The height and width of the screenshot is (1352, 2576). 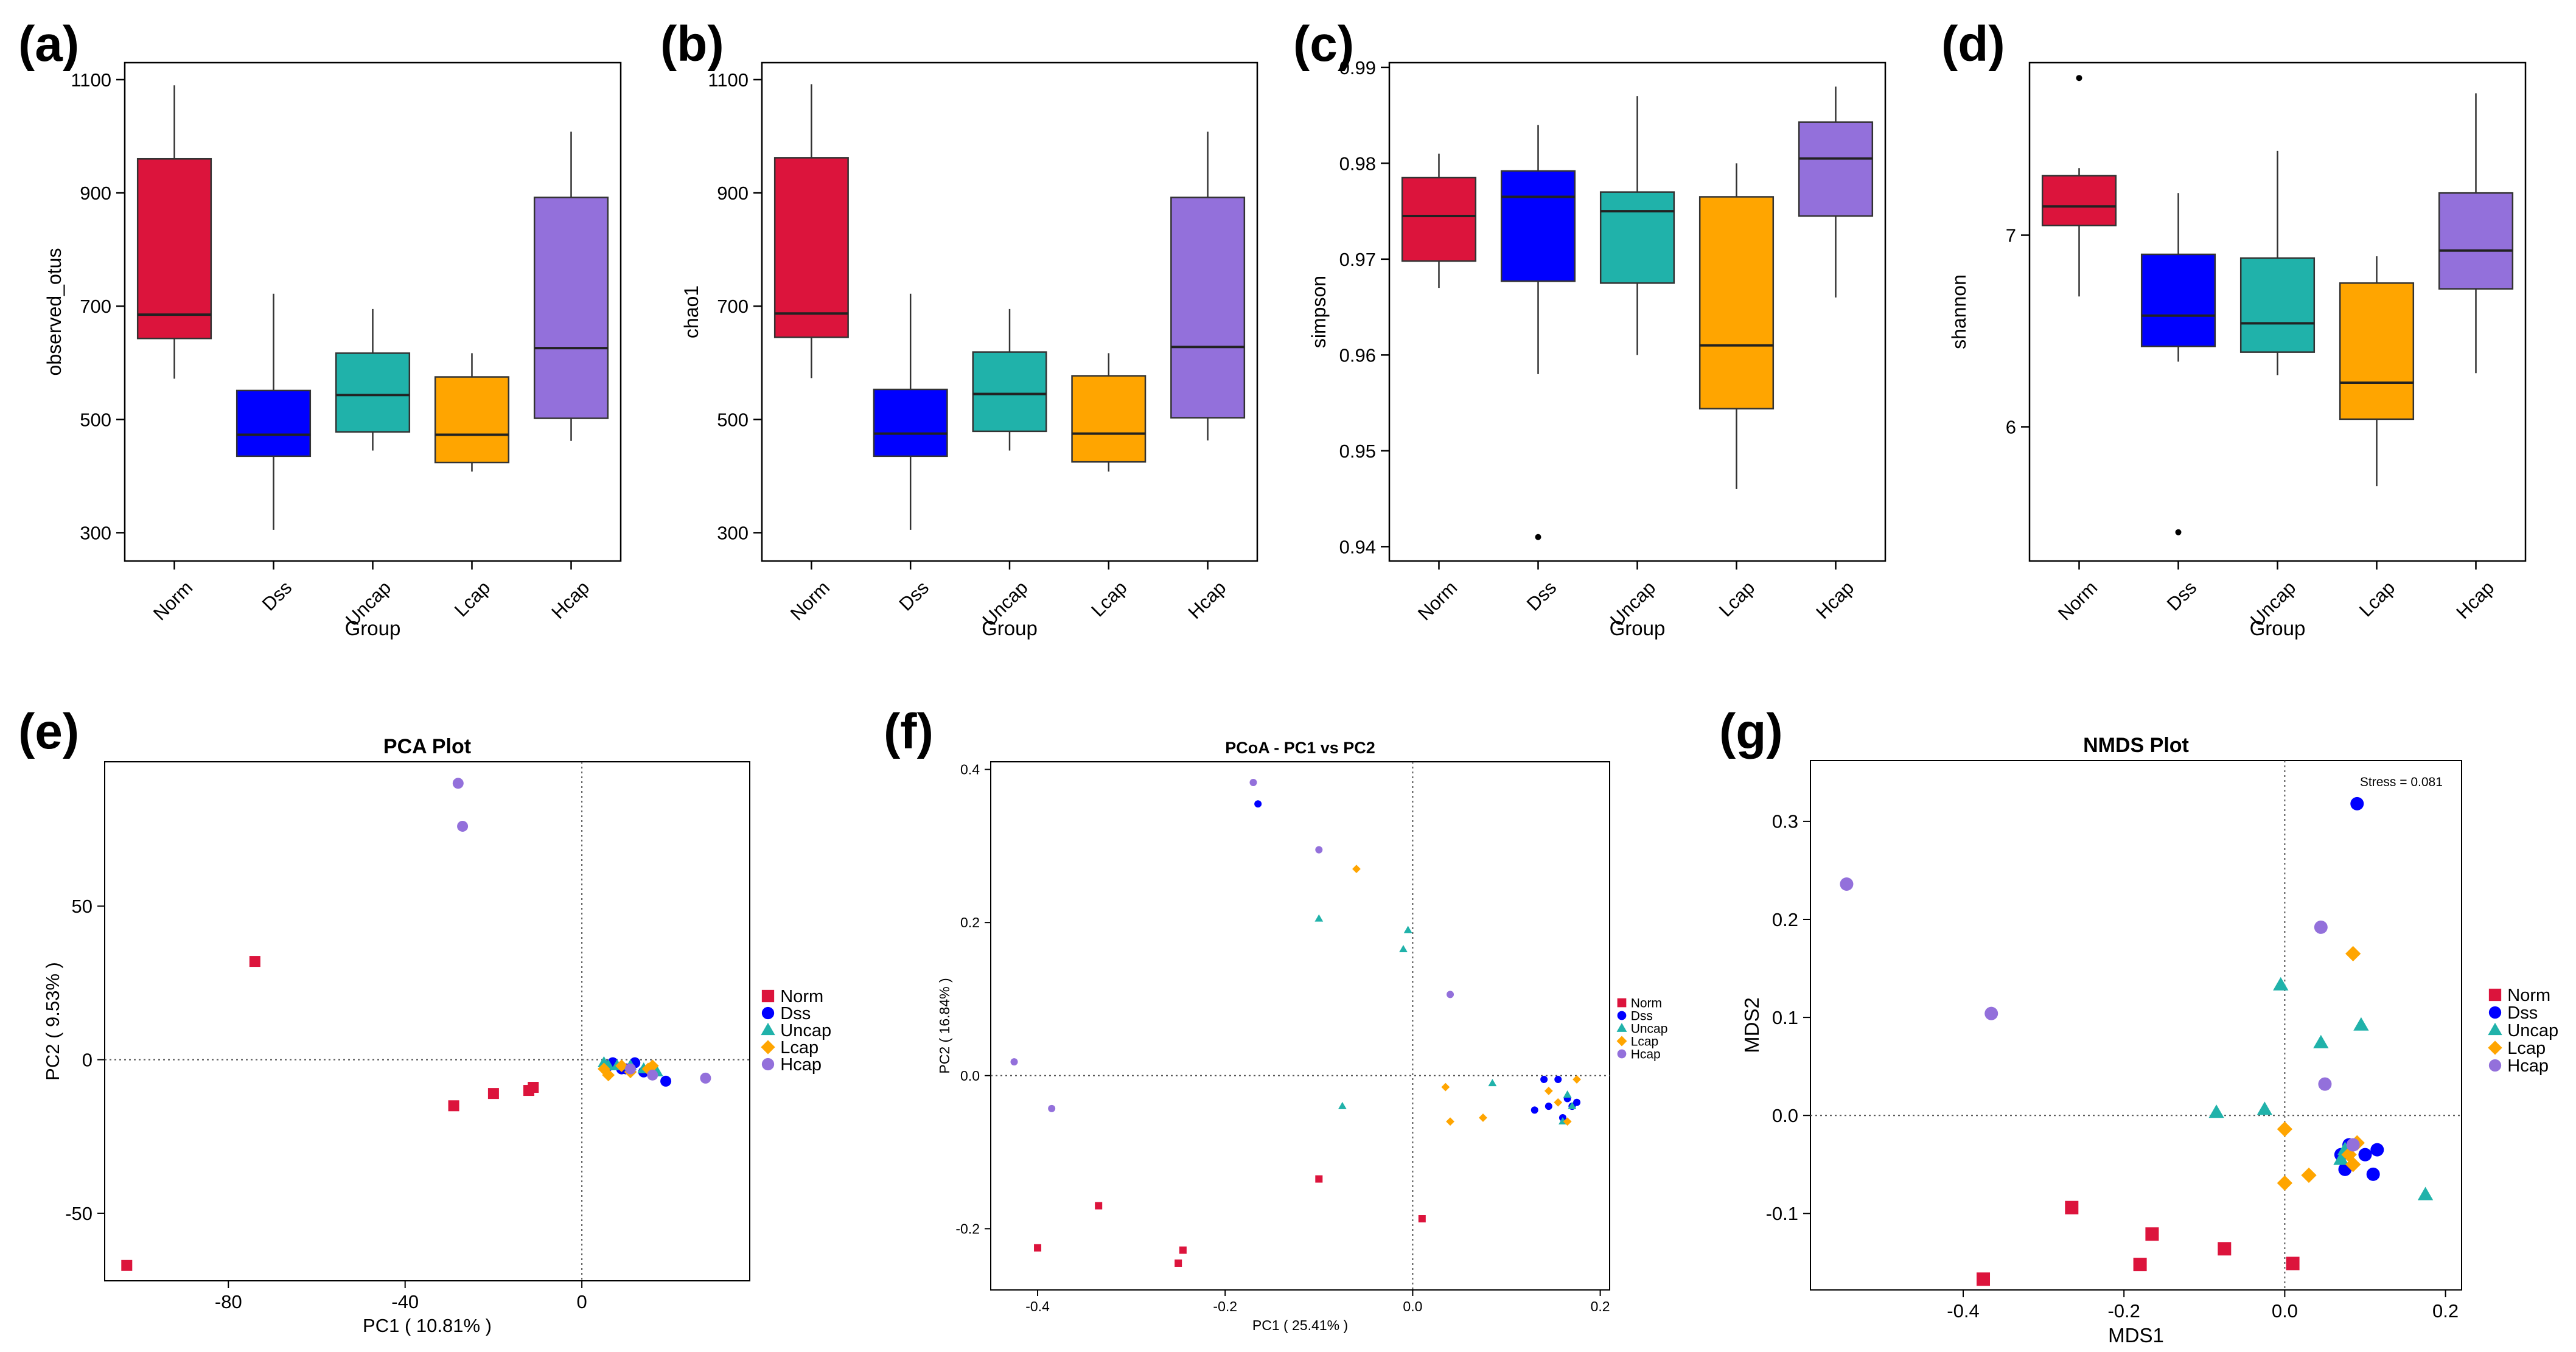 What do you see at coordinates (2079, 78) in the screenshot?
I see `outlier-point` at bounding box center [2079, 78].